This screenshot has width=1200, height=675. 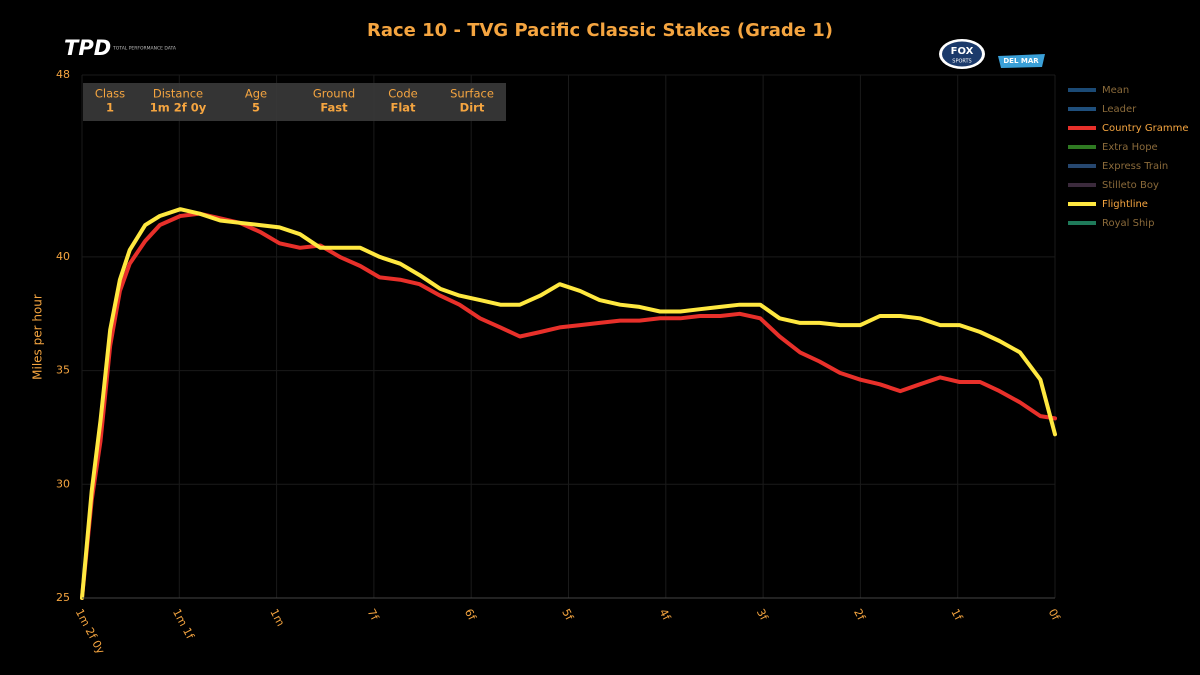 What do you see at coordinates (1128, 223) in the screenshot?
I see `legend-label: Royal Ship` at bounding box center [1128, 223].